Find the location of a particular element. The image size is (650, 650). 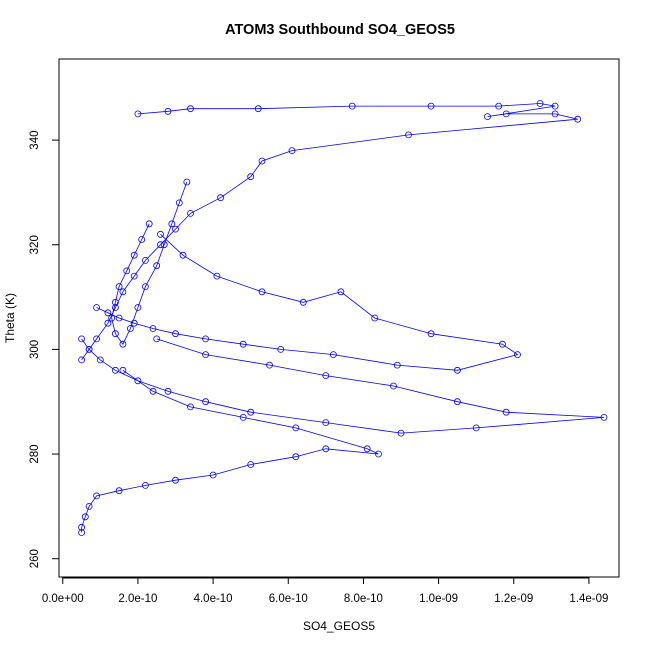

x-tick-label: 6.0e-10 is located at coordinates (288, 599).